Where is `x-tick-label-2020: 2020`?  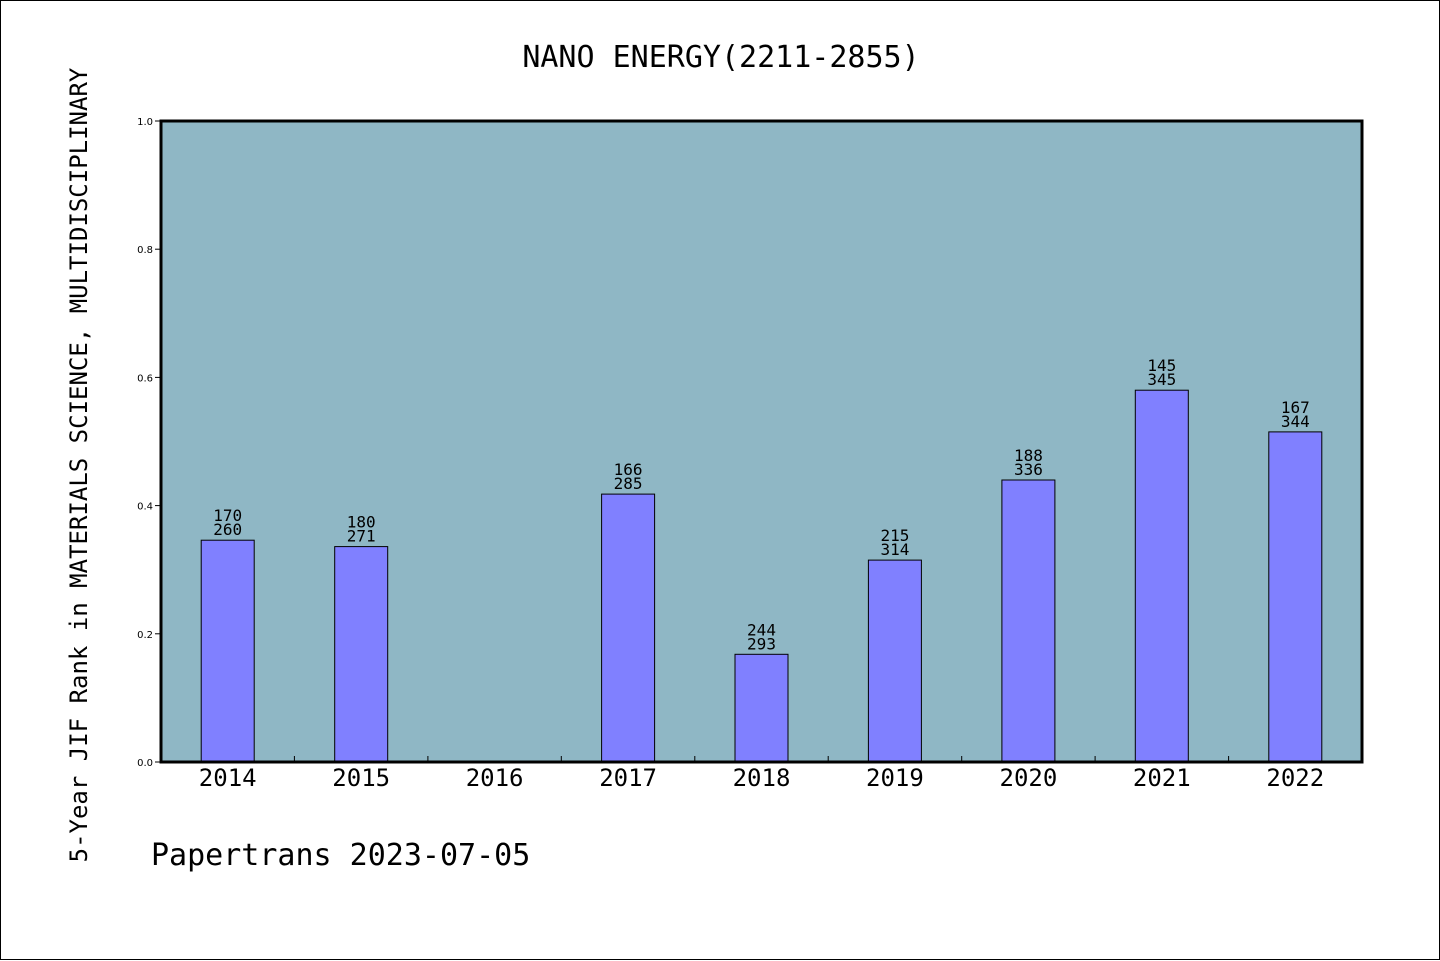
x-tick-label-2020: 2020 is located at coordinates (1029, 778).